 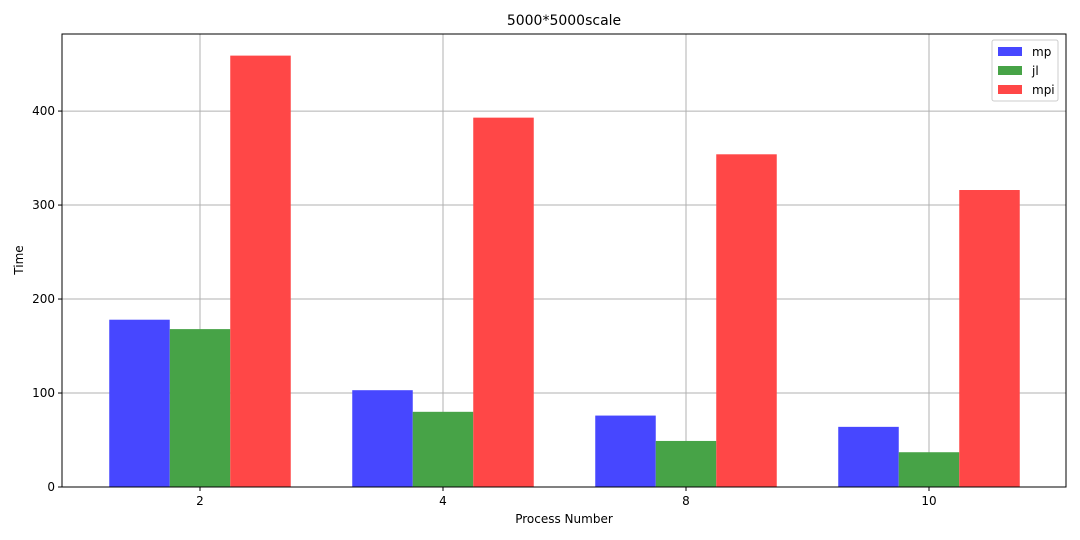 I want to click on x-tick-label: 8, so click(x=686, y=501).